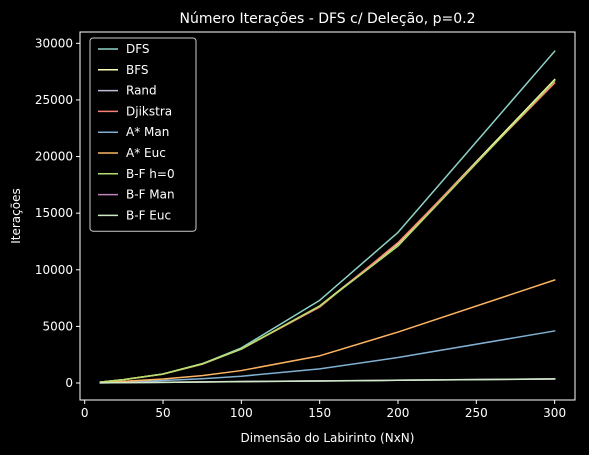 This screenshot has height=455, width=589. What do you see at coordinates (69, 383) in the screenshot?
I see `y-tick-label: 0` at bounding box center [69, 383].